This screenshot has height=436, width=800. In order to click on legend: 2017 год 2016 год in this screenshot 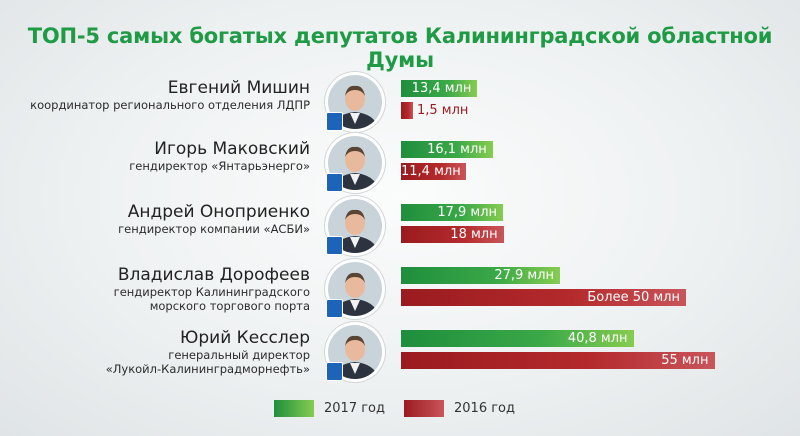, I will do `click(400, 409)`.